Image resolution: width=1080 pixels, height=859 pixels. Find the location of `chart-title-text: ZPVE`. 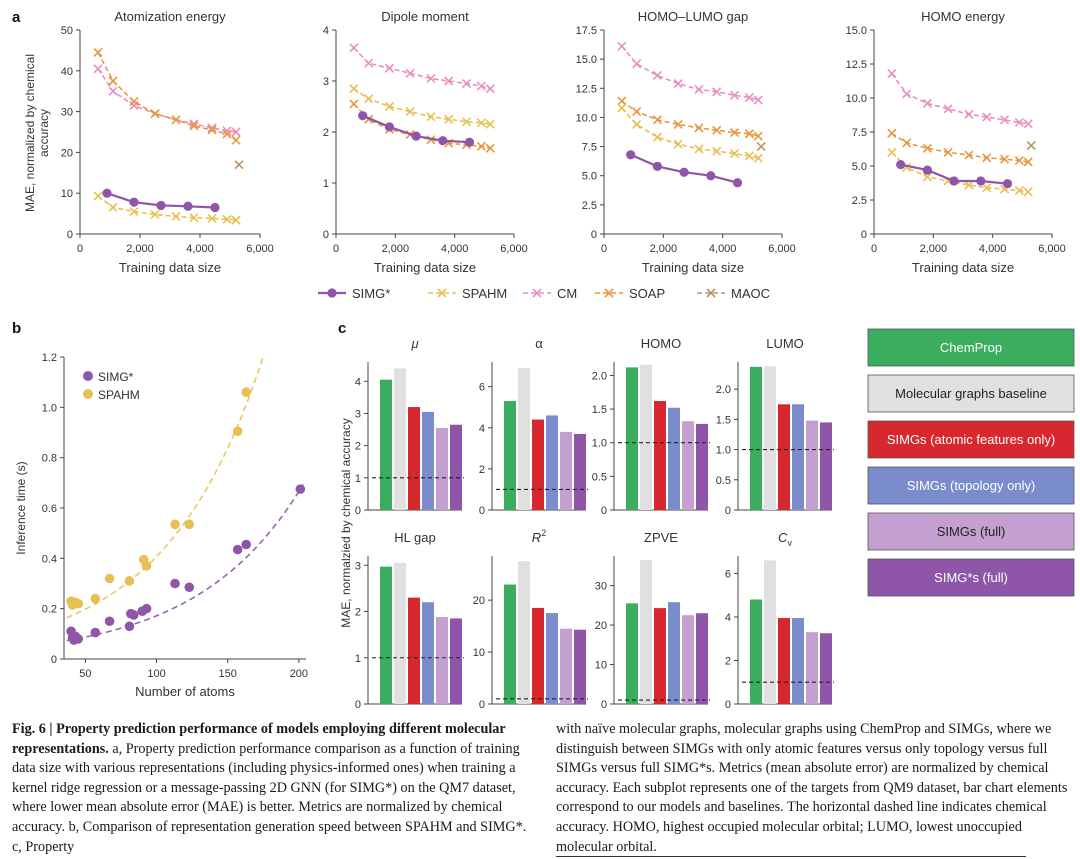

chart-title-text: ZPVE is located at coordinates (661, 537).